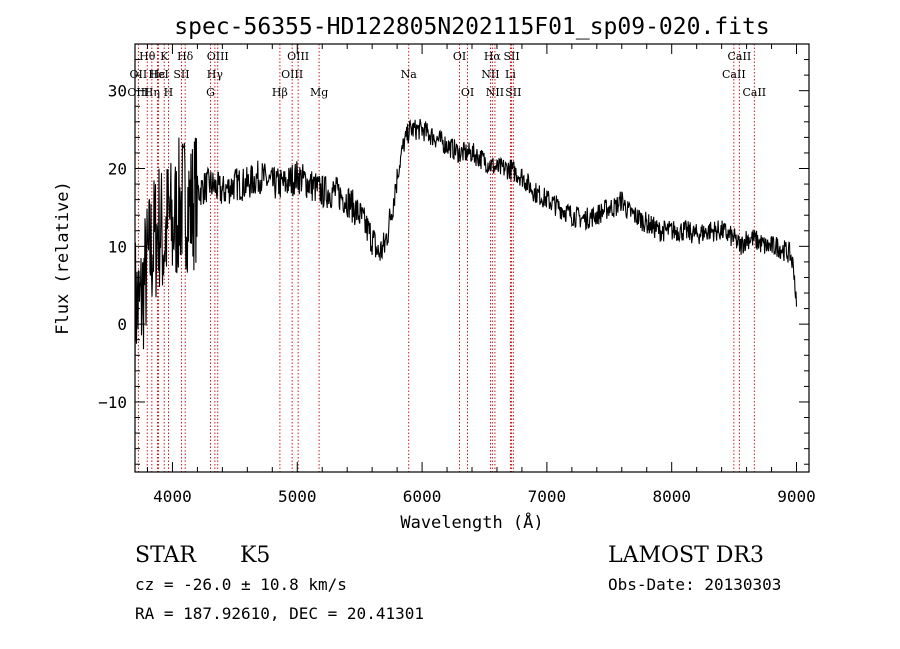  Describe the element at coordinates (280, 92) in the screenshot. I see `line-label: Hβ` at that location.